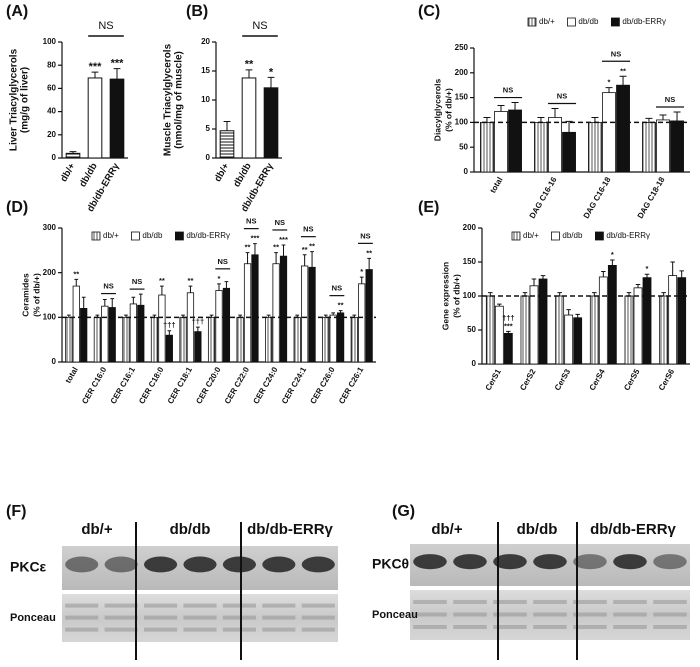 This screenshot has width=700, height=667. I want to click on y-tick-label: 60, so click(51, 88).